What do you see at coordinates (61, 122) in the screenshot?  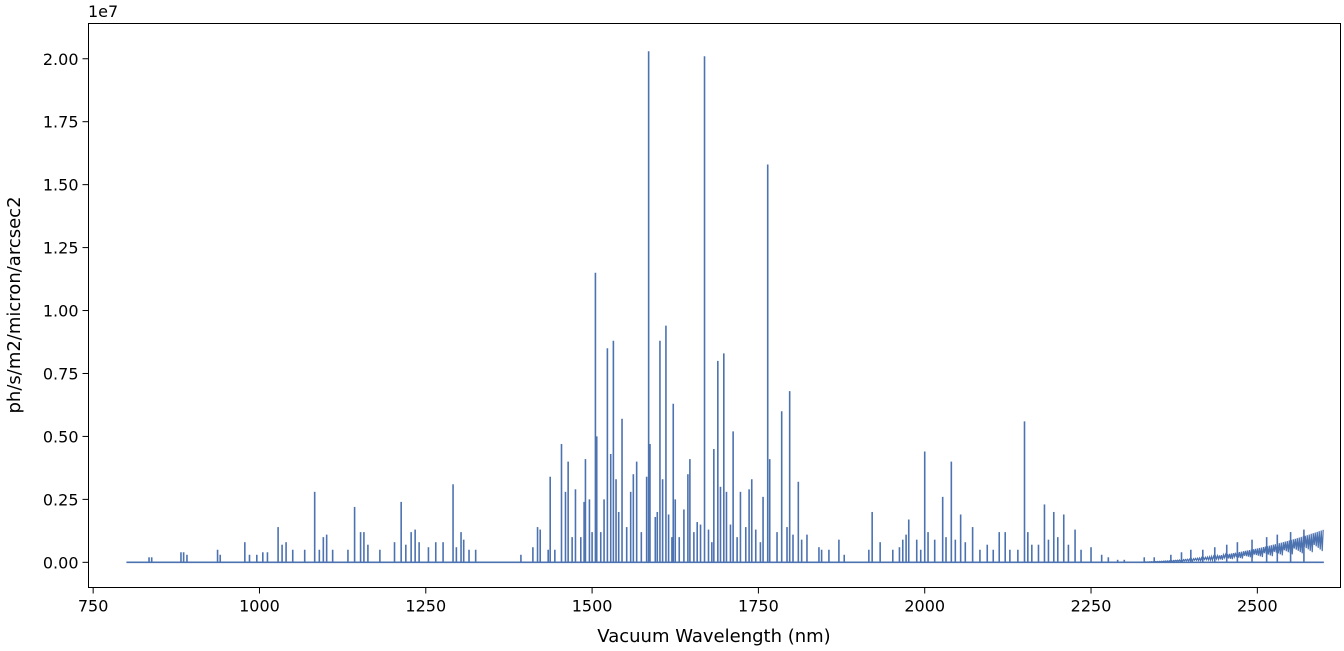 I see `y-tick-label: 1.75` at bounding box center [61, 122].